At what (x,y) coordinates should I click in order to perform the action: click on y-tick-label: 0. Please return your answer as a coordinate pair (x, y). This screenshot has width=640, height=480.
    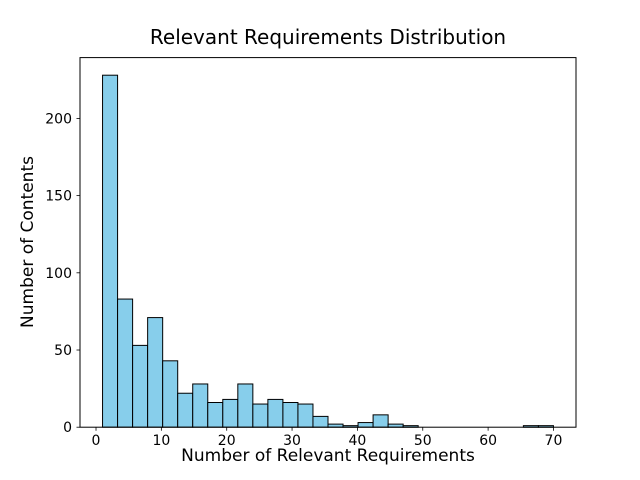
    Looking at the image, I should click on (67, 428).